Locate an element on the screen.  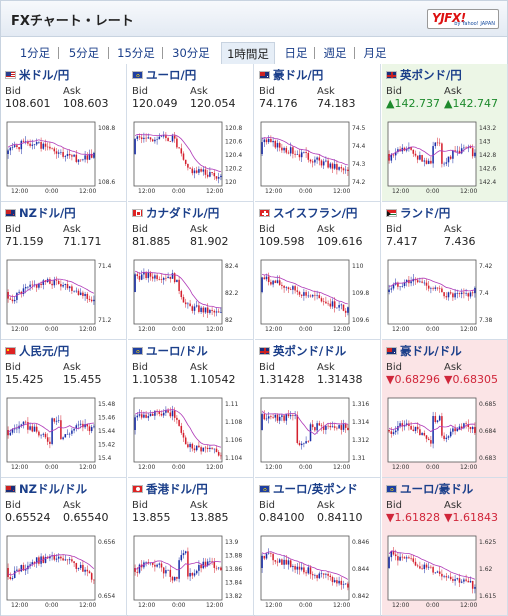
tab-3: 15分足 is located at coordinates (136, 53).